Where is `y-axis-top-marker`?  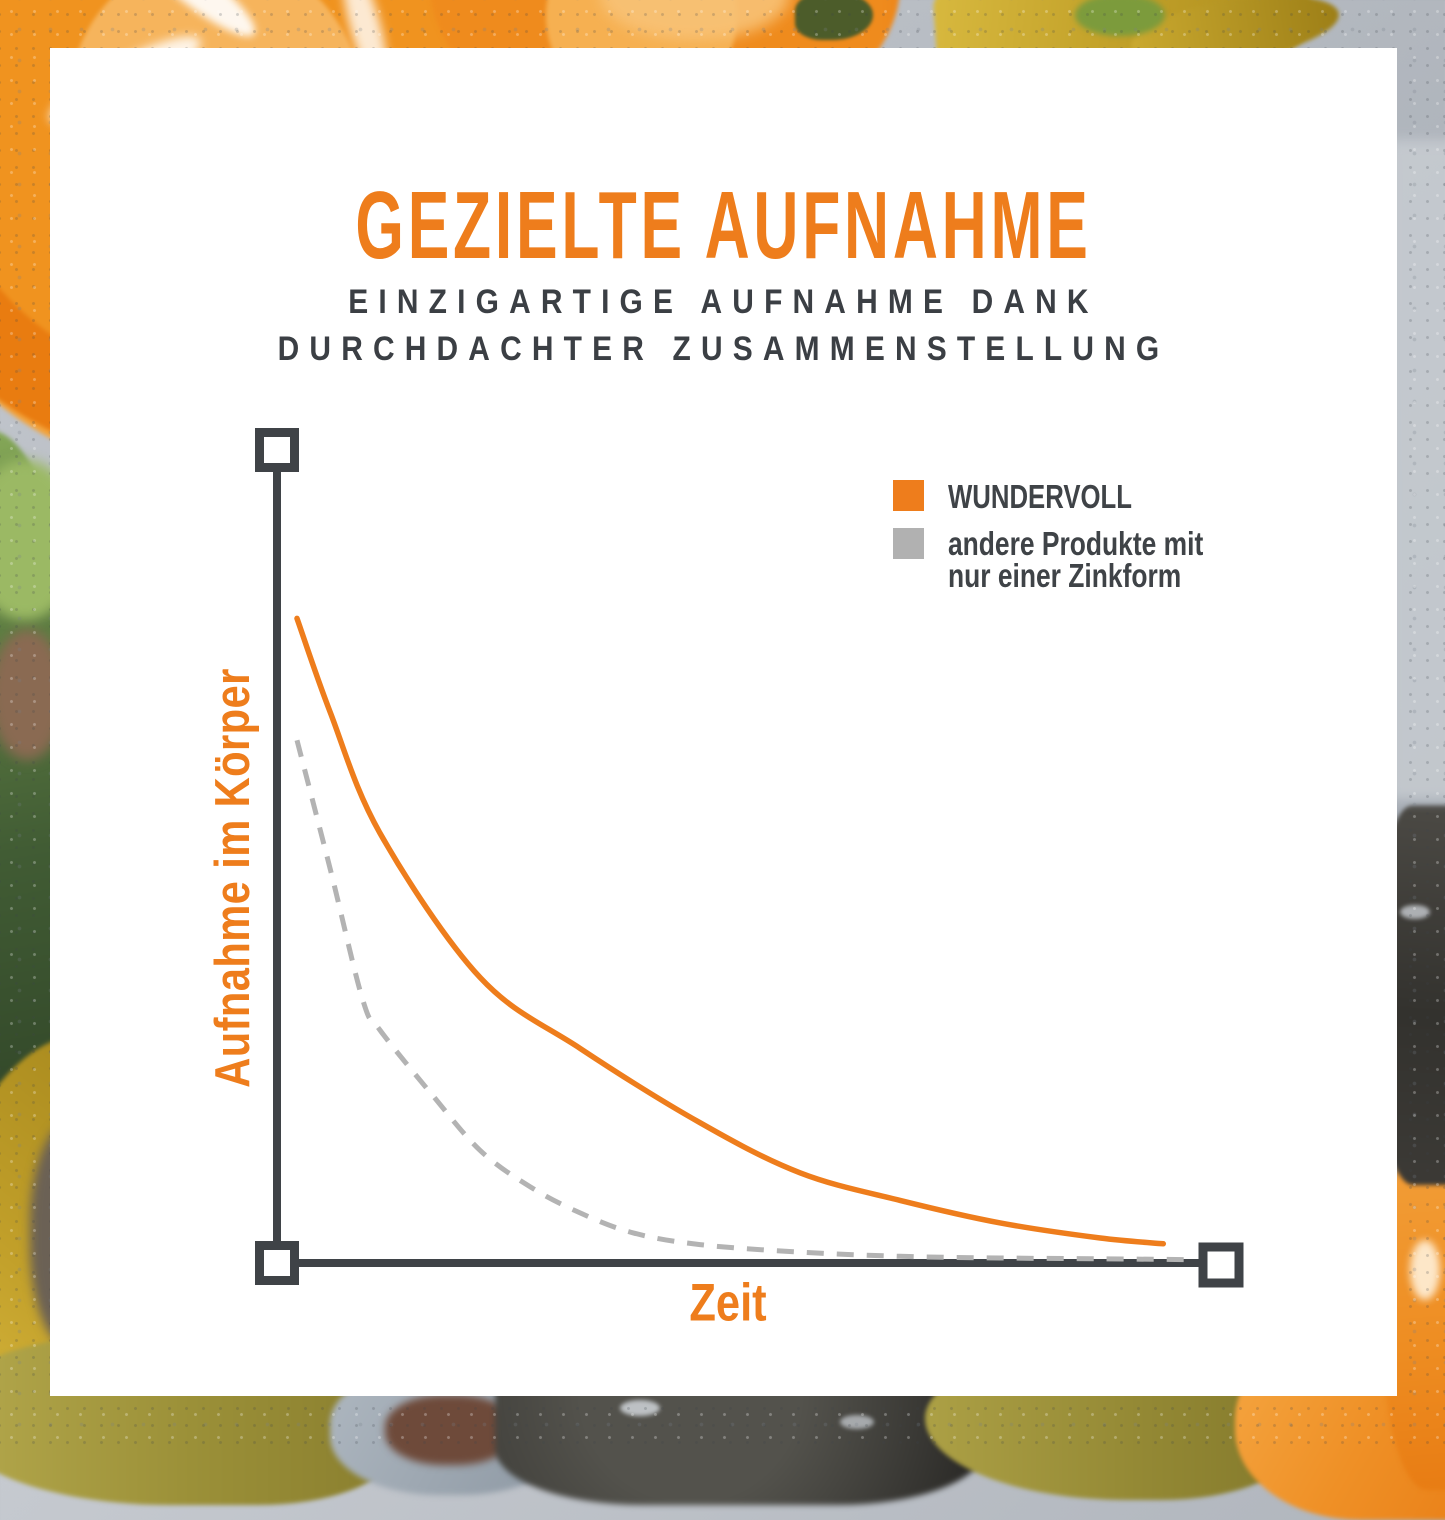 y-axis-top-marker is located at coordinates (277, 450).